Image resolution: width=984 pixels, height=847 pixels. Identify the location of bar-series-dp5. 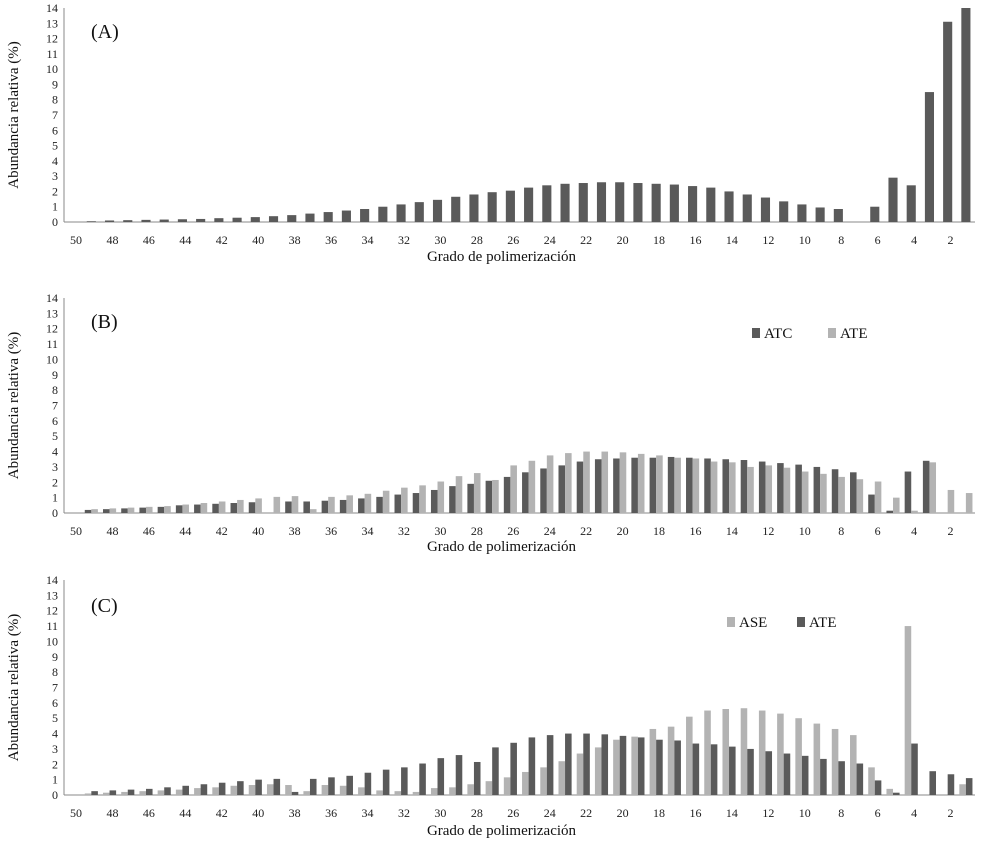
(893, 199).